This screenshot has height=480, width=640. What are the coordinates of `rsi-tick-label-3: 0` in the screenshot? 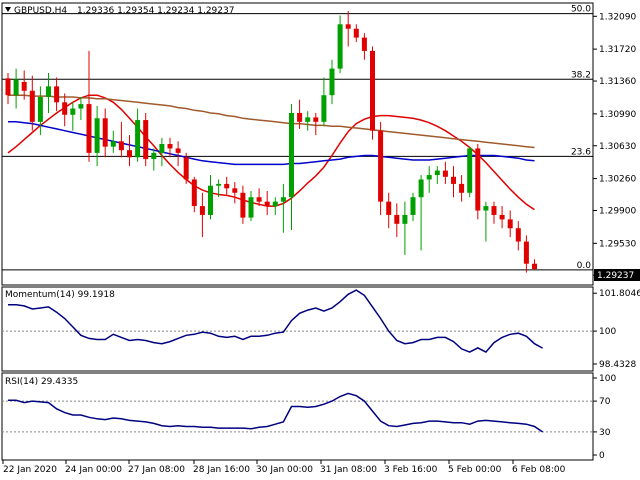 It's located at (602, 456).